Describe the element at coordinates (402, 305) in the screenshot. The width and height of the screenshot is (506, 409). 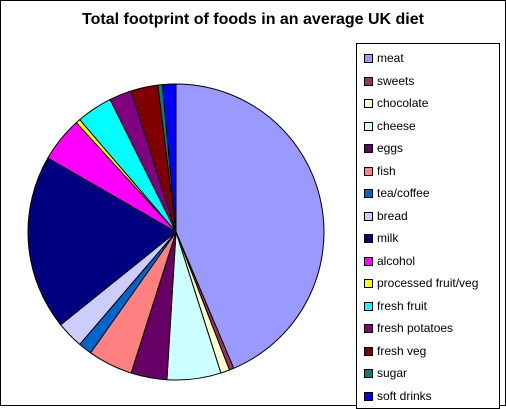
I see `legend-label: fresh fruit` at that location.